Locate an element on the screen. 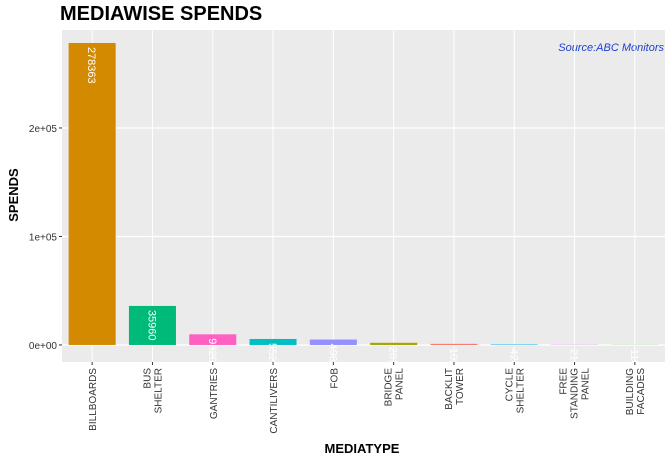  value-label: 4986 is located at coordinates (332, 356).